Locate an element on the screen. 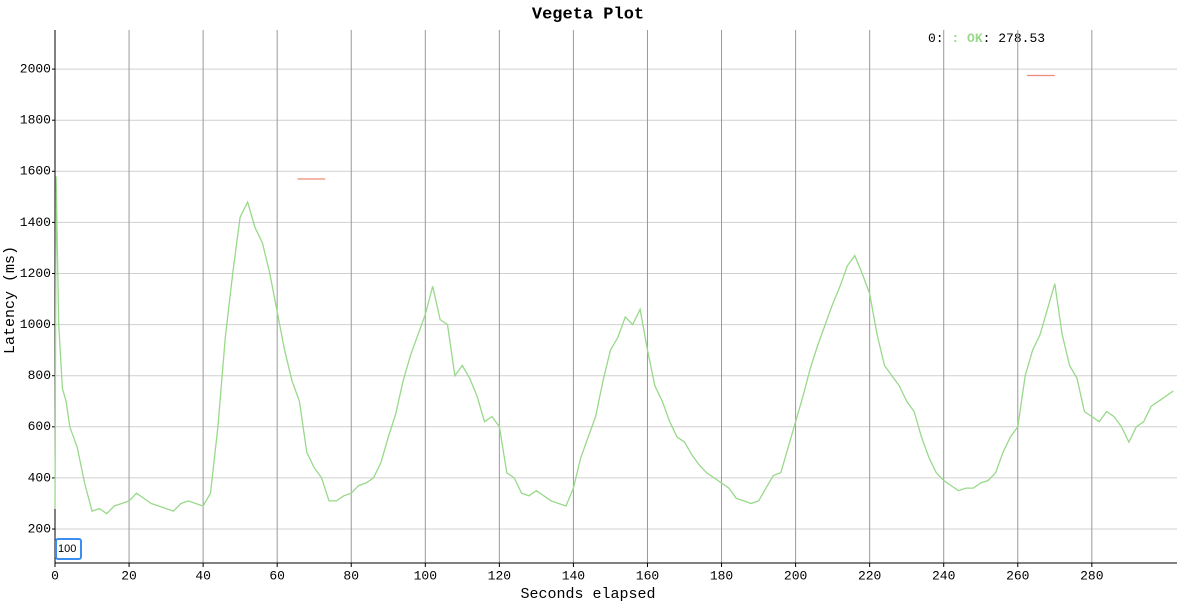 This screenshot has height=603, width=1191. x-tick-label: 40 is located at coordinates (203, 575).